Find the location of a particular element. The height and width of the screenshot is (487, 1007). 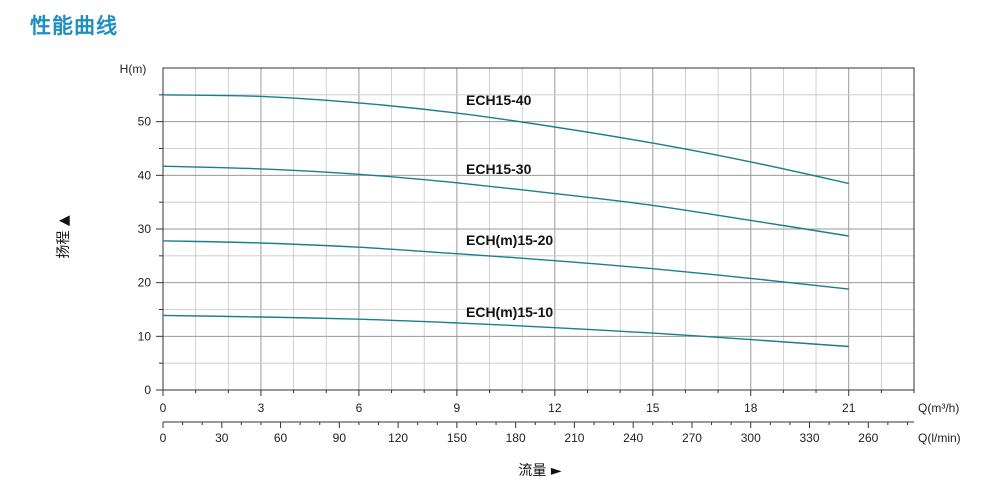

series-label: ECH15-40 is located at coordinates (499, 100).